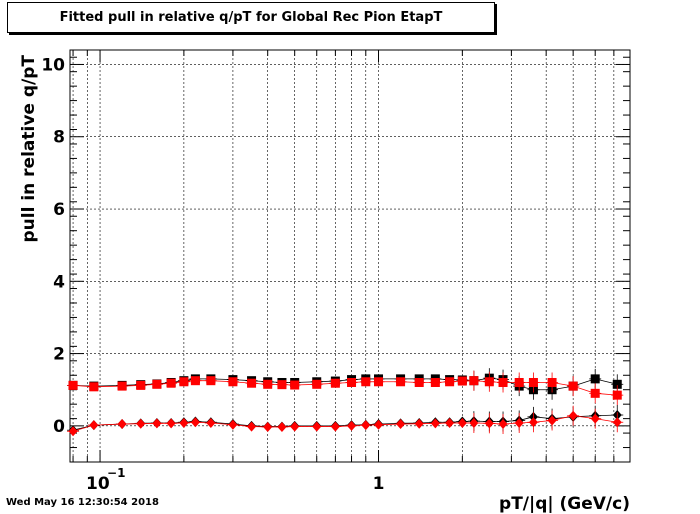 Image resolution: width=700 pixels, height=514 pixels. I want to click on y-tick-label: 4, so click(59, 282).